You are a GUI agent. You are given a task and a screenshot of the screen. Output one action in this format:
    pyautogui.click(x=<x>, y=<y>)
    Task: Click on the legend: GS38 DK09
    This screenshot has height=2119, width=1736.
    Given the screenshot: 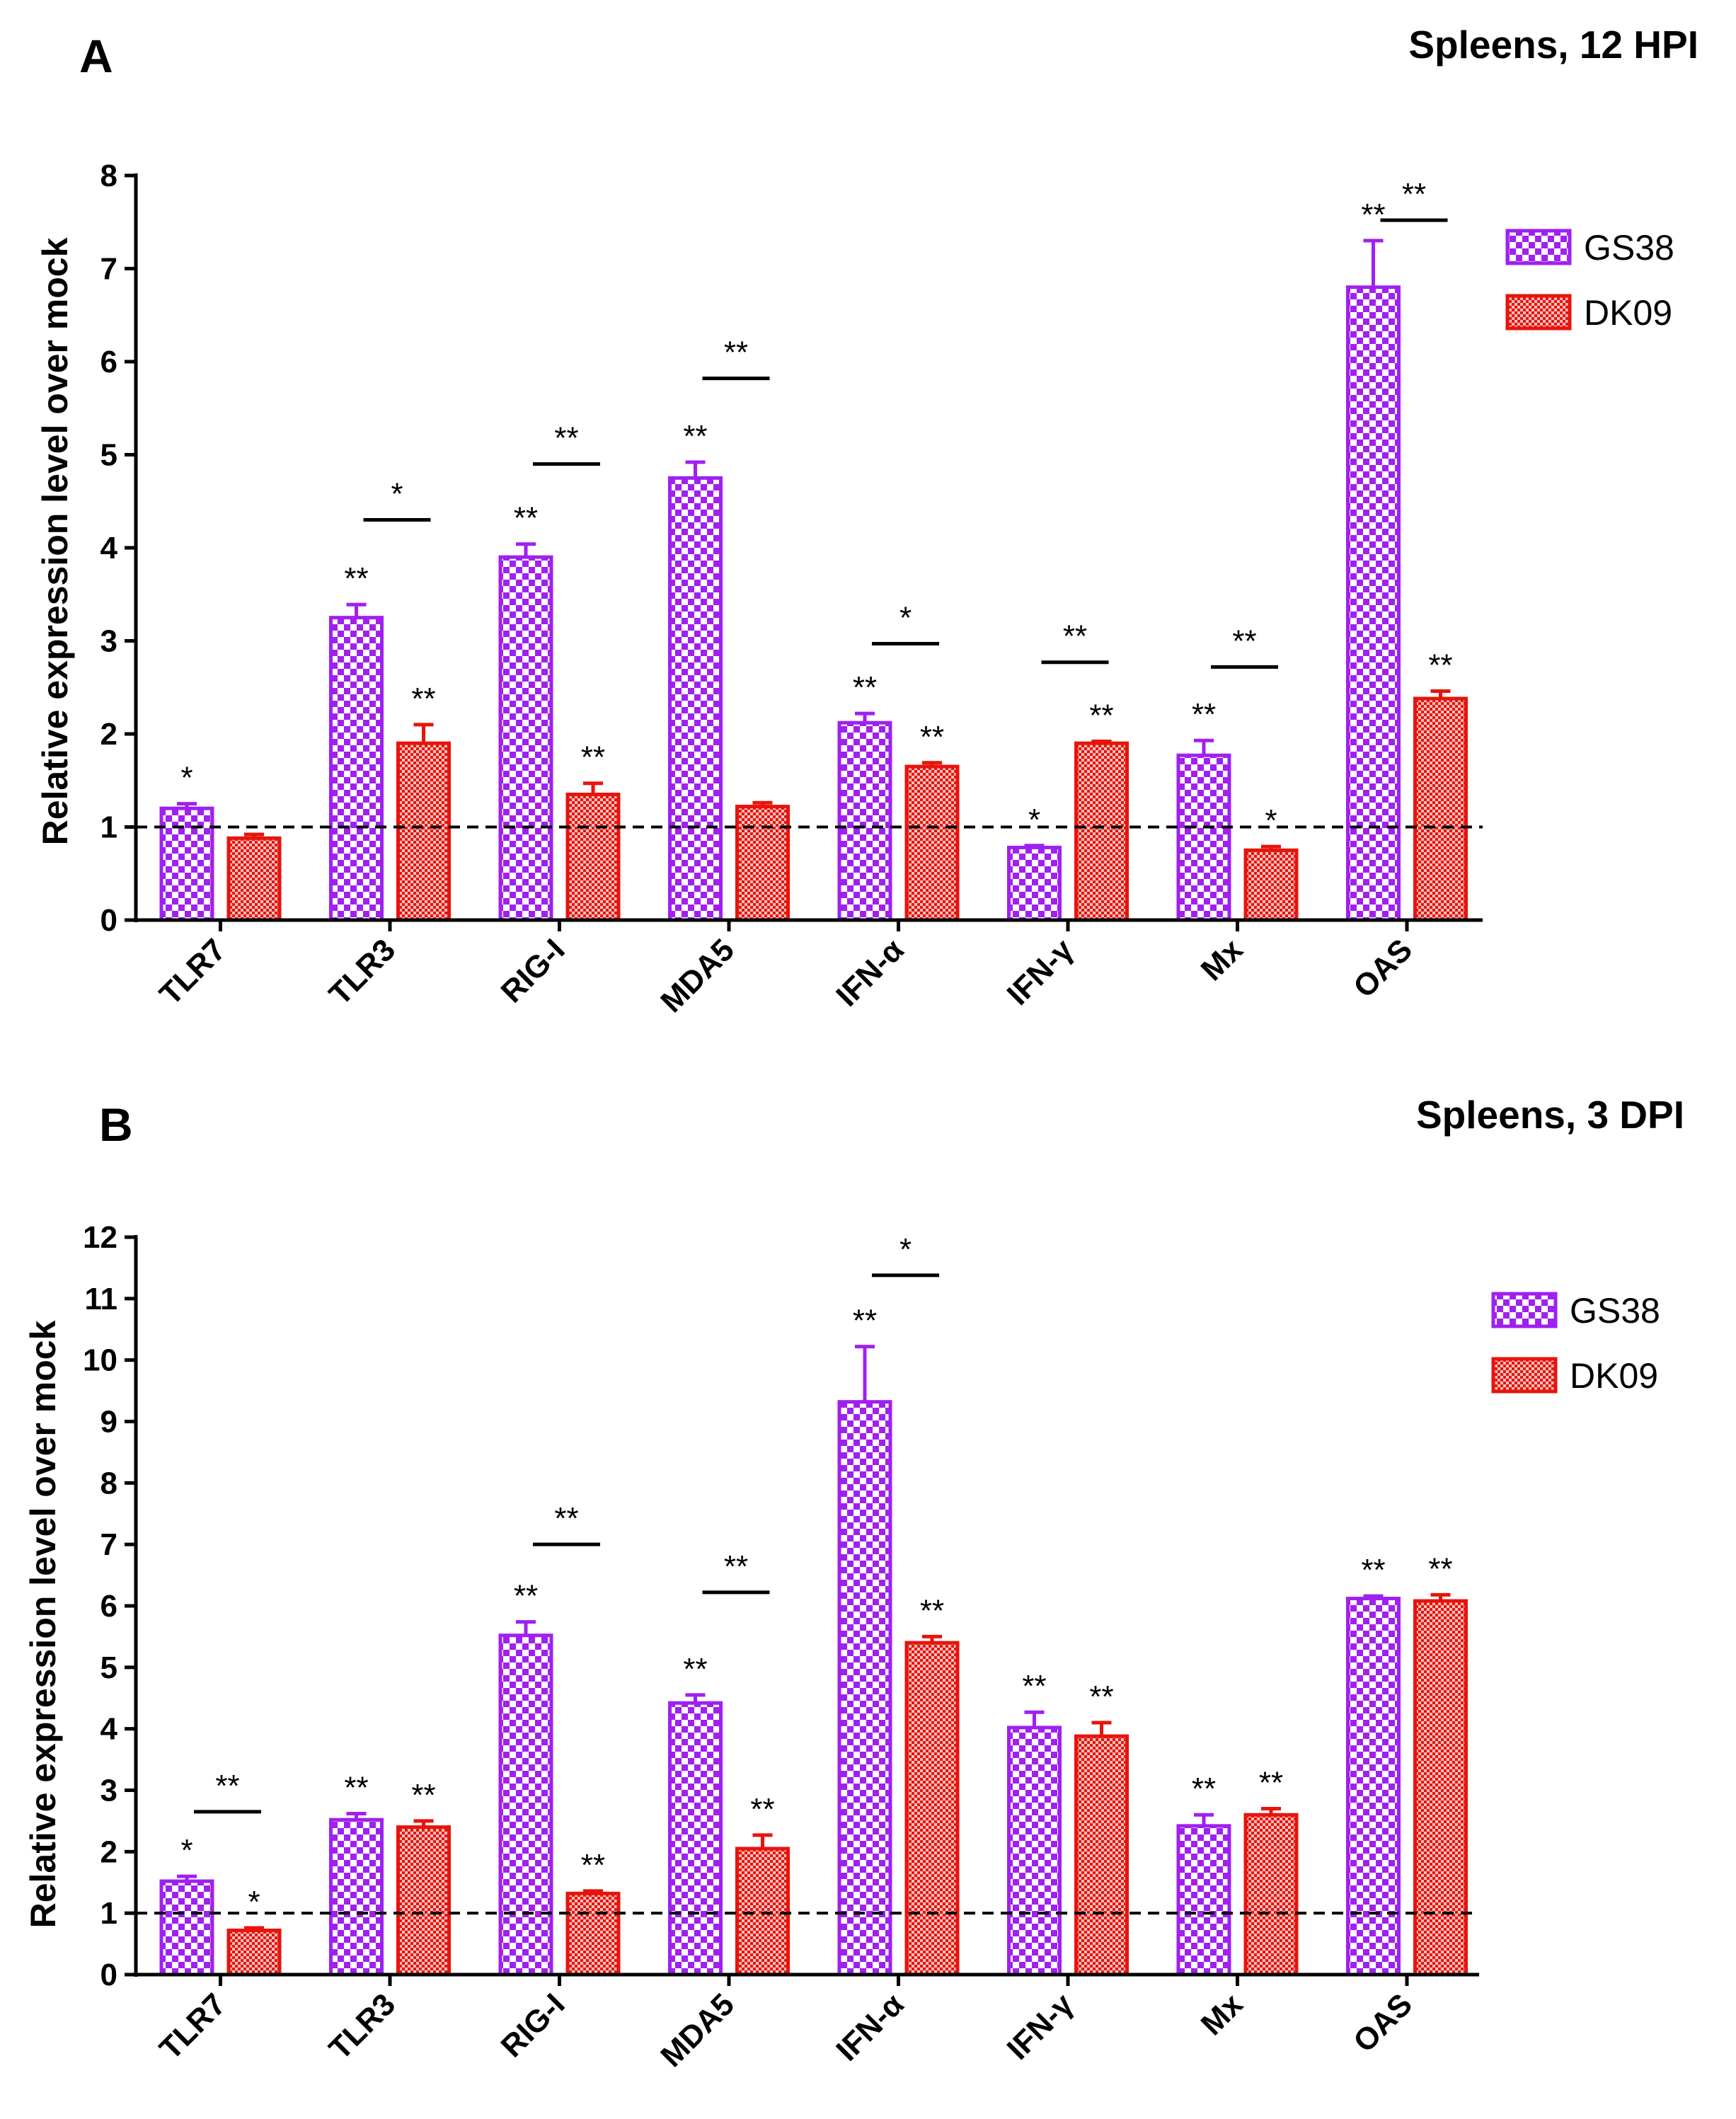 What is the action you would take?
    pyautogui.click(x=1589, y=280)
    